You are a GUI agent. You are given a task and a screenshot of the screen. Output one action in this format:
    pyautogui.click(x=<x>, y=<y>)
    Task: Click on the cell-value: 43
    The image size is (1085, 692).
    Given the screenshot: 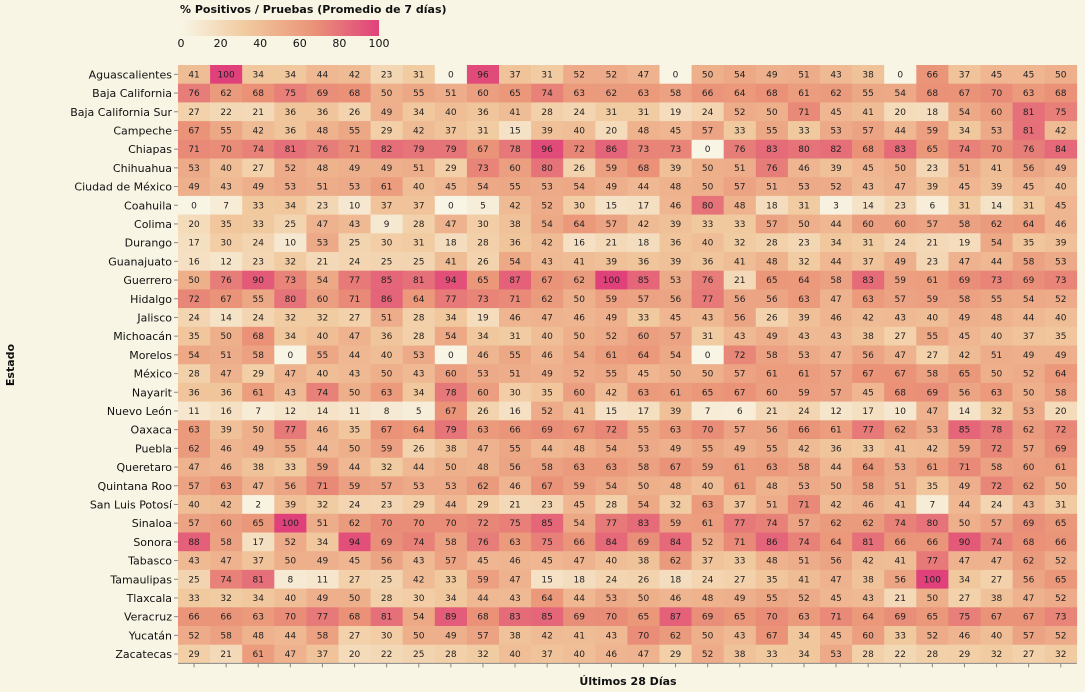 What is the action you would take?
    pyautogui.click(x=546, y=262)
    